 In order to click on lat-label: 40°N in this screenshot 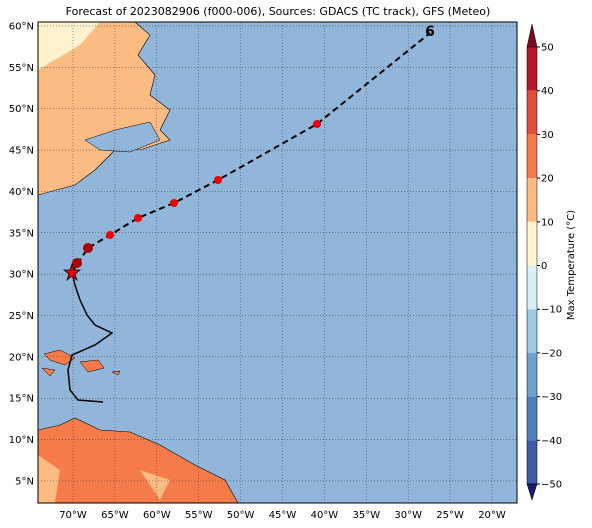, I will do `click(21, 192)`.